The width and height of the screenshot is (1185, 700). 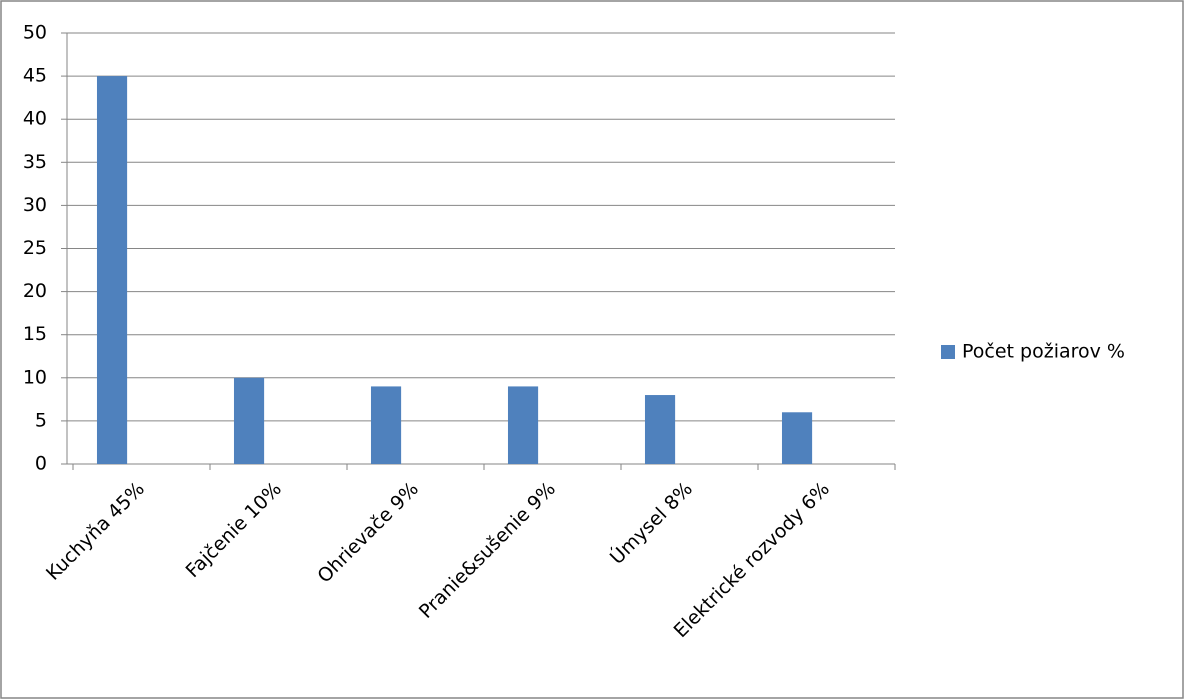 I want to click on y-tick-label: 10, so click(x=35, y=377).